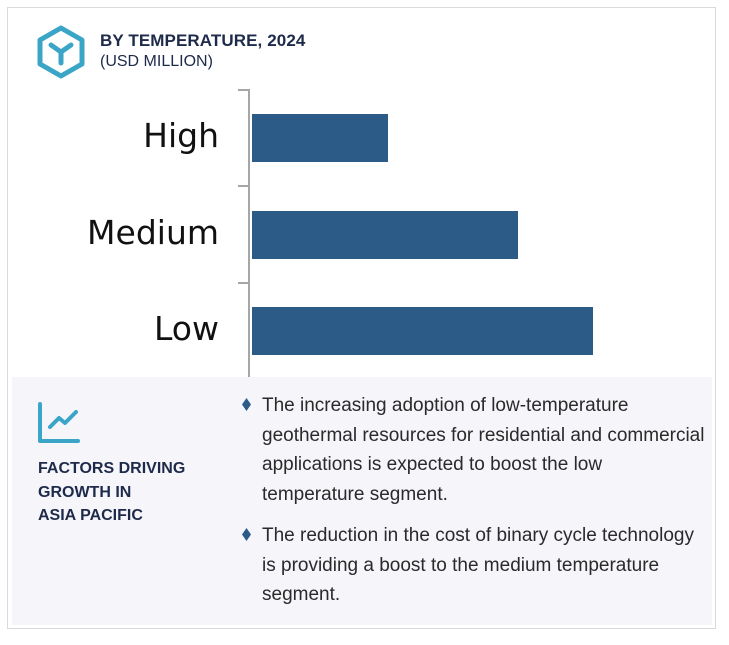 This screenshot has height=645, width=729. Describe the element at coordinates (133, 492) in the screenshot. I see `factors-title: FACTORS DRIVING GROWTH IN ASIA PACIFIC` at that location.